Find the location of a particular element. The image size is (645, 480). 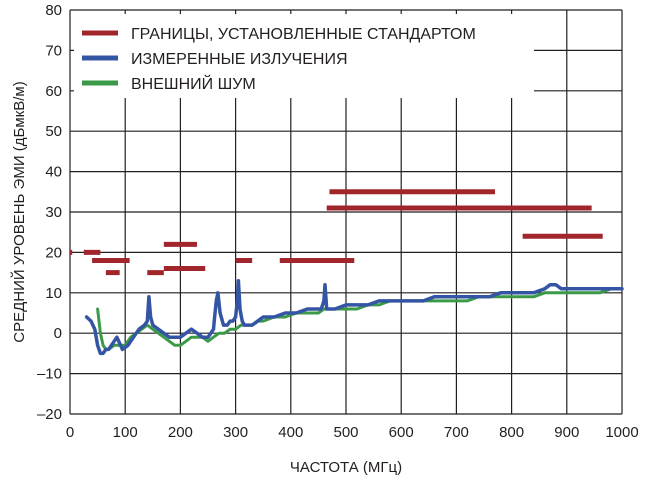

x-axis-label: ЧАСТОТА (МГц) is located at coordinates (346, 467).